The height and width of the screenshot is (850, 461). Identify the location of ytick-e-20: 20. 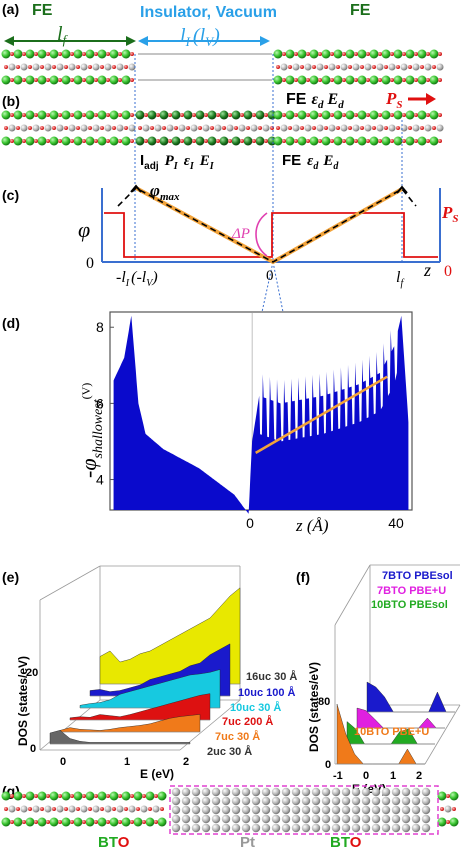
(32, 673).